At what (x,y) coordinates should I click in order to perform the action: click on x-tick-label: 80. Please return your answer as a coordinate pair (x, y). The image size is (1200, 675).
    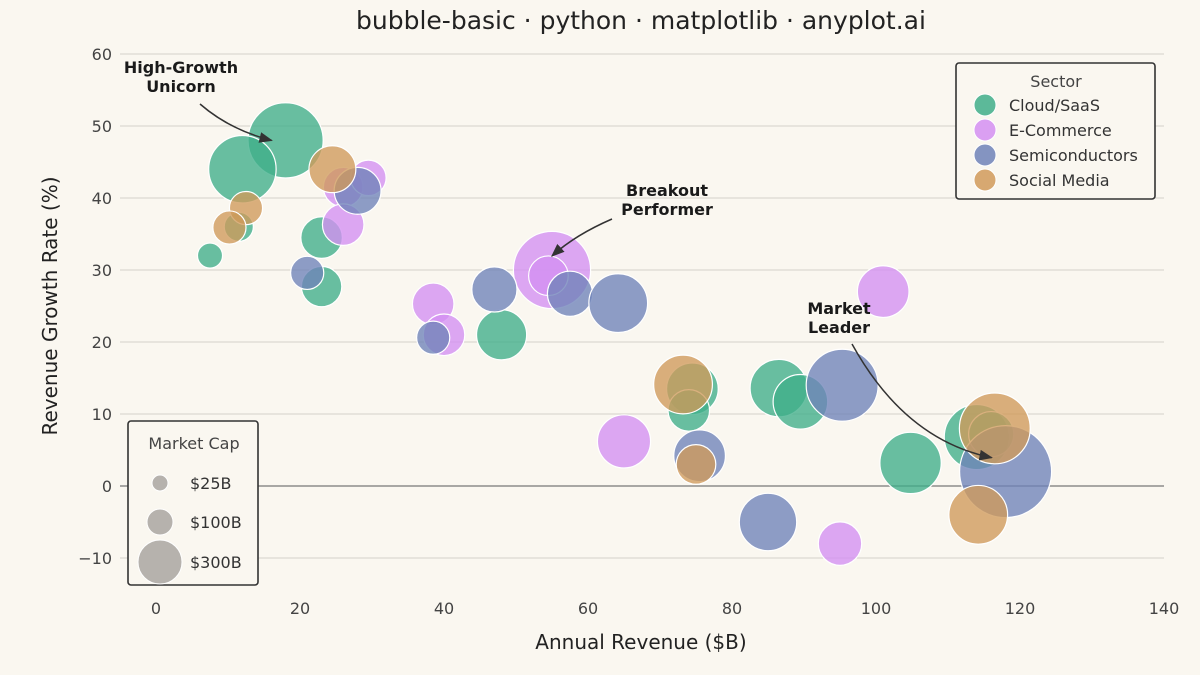
    Looking at the image, I should click on (732, 608).